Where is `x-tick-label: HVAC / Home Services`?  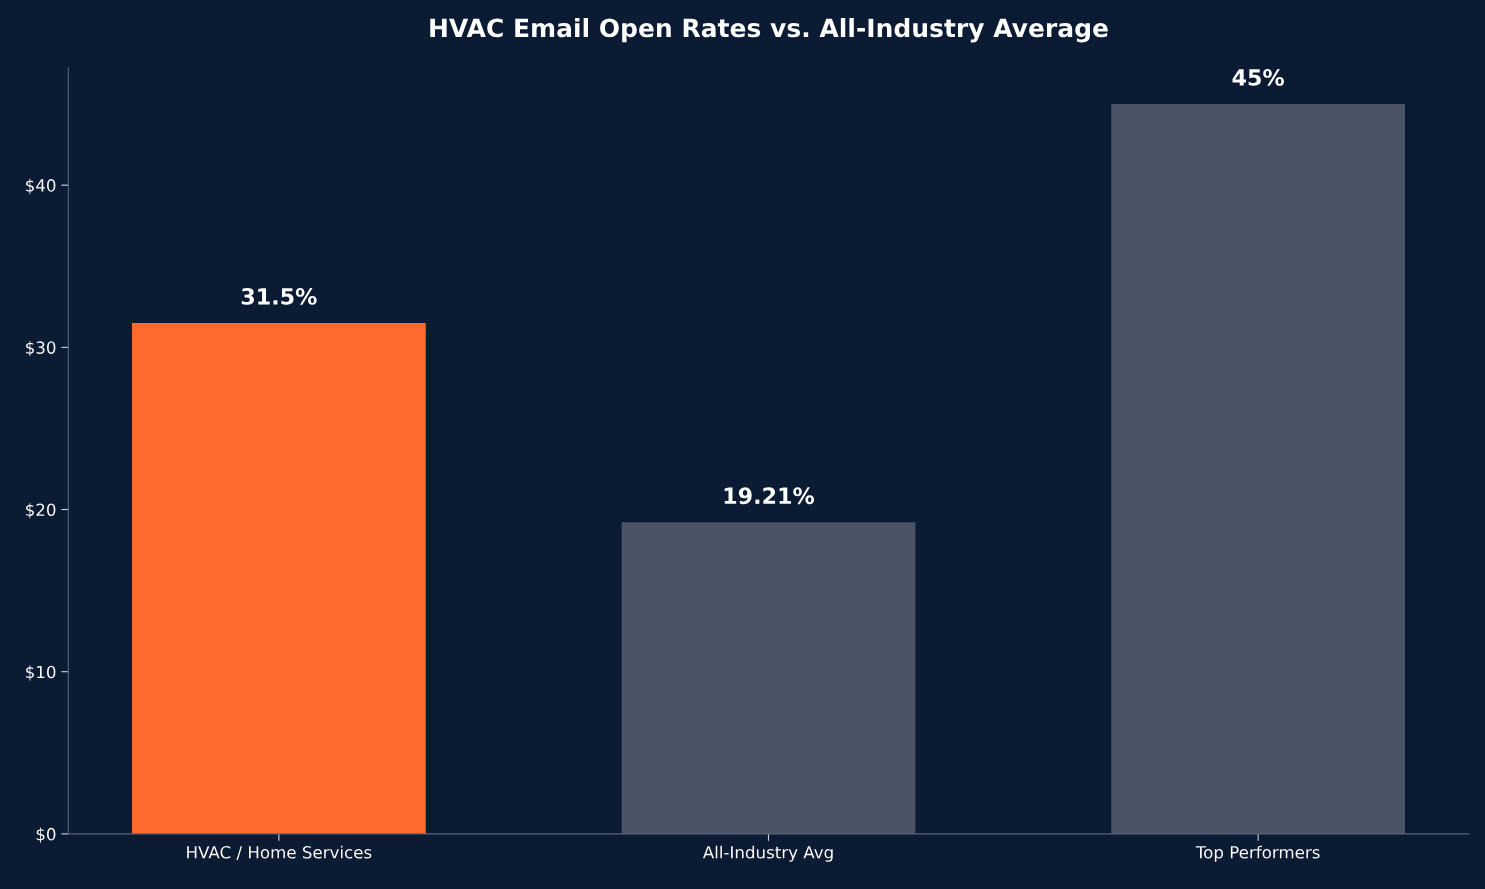 x-tick-label: HVAC / Home Services is located at coordinates (279, 852).